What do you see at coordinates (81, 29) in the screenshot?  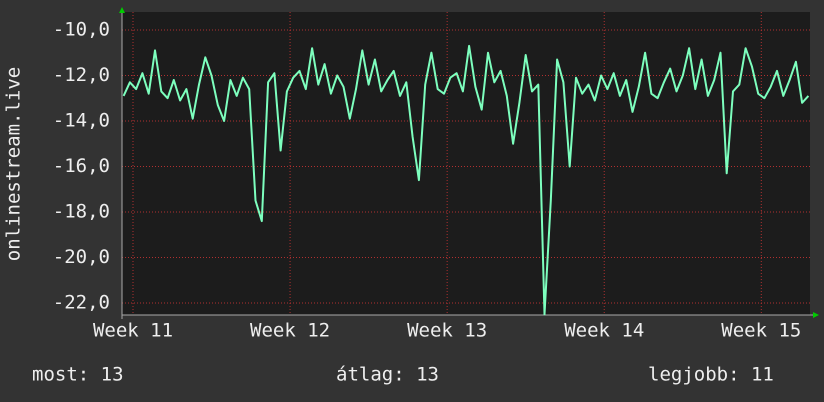 I see `y-tick-label: -10,0` at bounding box center [81, 29].